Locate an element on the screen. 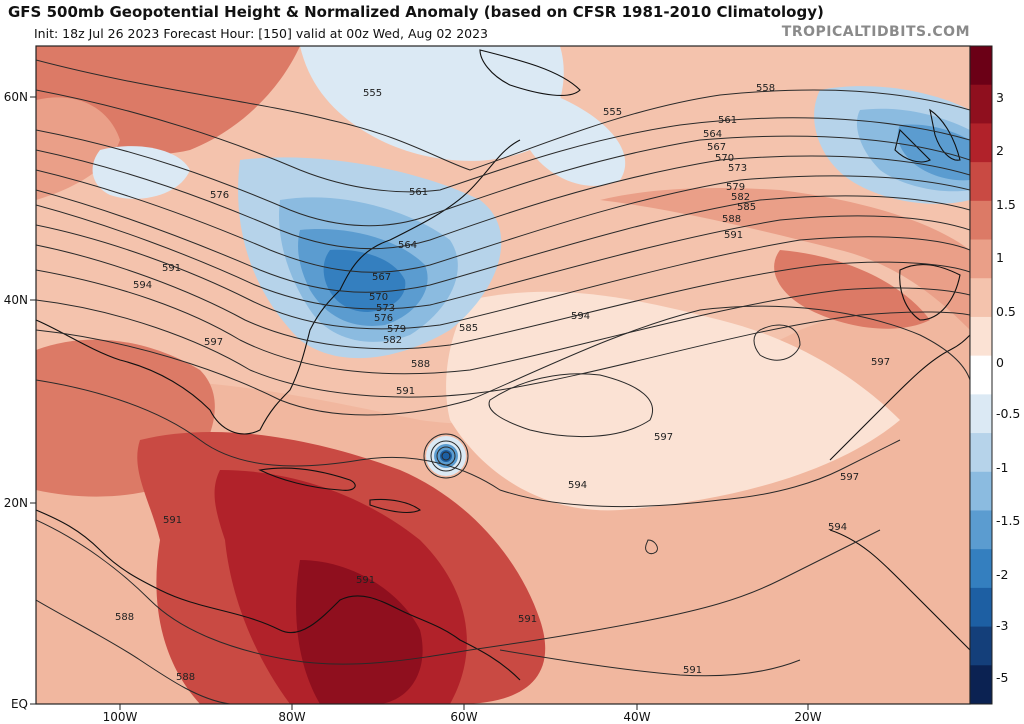 The image size is (1024, 724). contour-label: 558 is located at coordinates (766, 88).